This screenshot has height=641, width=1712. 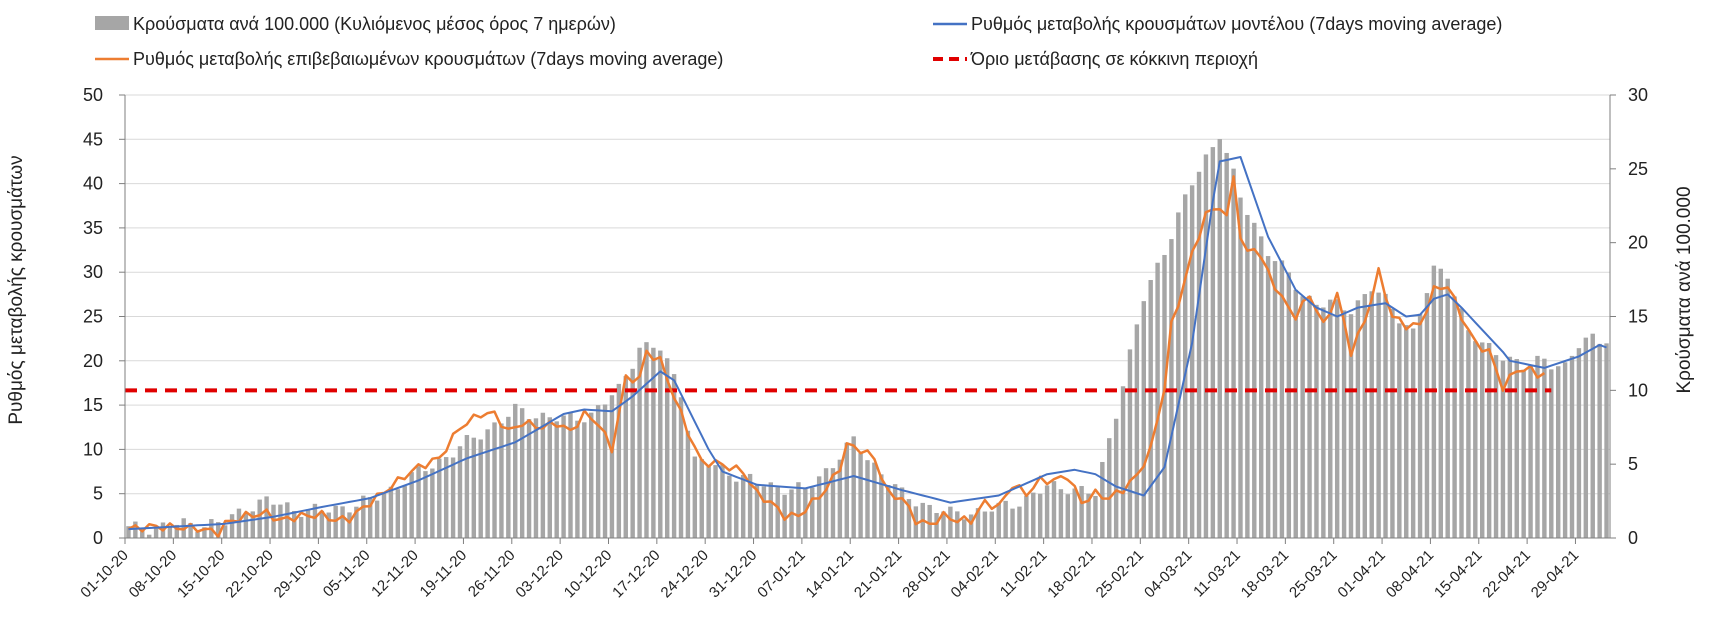 What do you see at coordinates (1638, 169) in the screenshot?
I see `y-right-tick-label: 25` at bounding box center [1638, 169].